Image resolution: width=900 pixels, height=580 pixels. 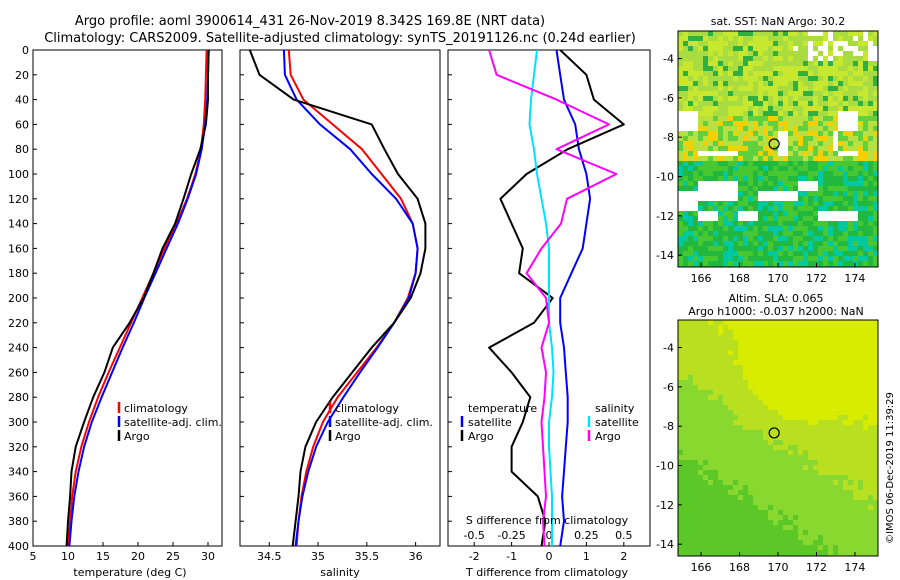 I want to click on map-y-tick-label: -10, so click(x=665, y=177).